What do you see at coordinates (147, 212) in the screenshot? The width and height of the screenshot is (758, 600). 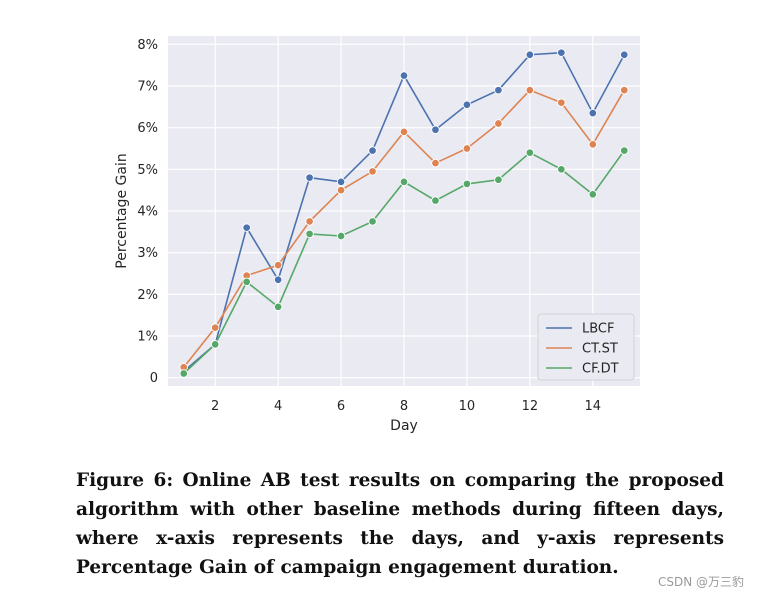 I see `y-tick-label: 4%` at bounding box center [147, 212].